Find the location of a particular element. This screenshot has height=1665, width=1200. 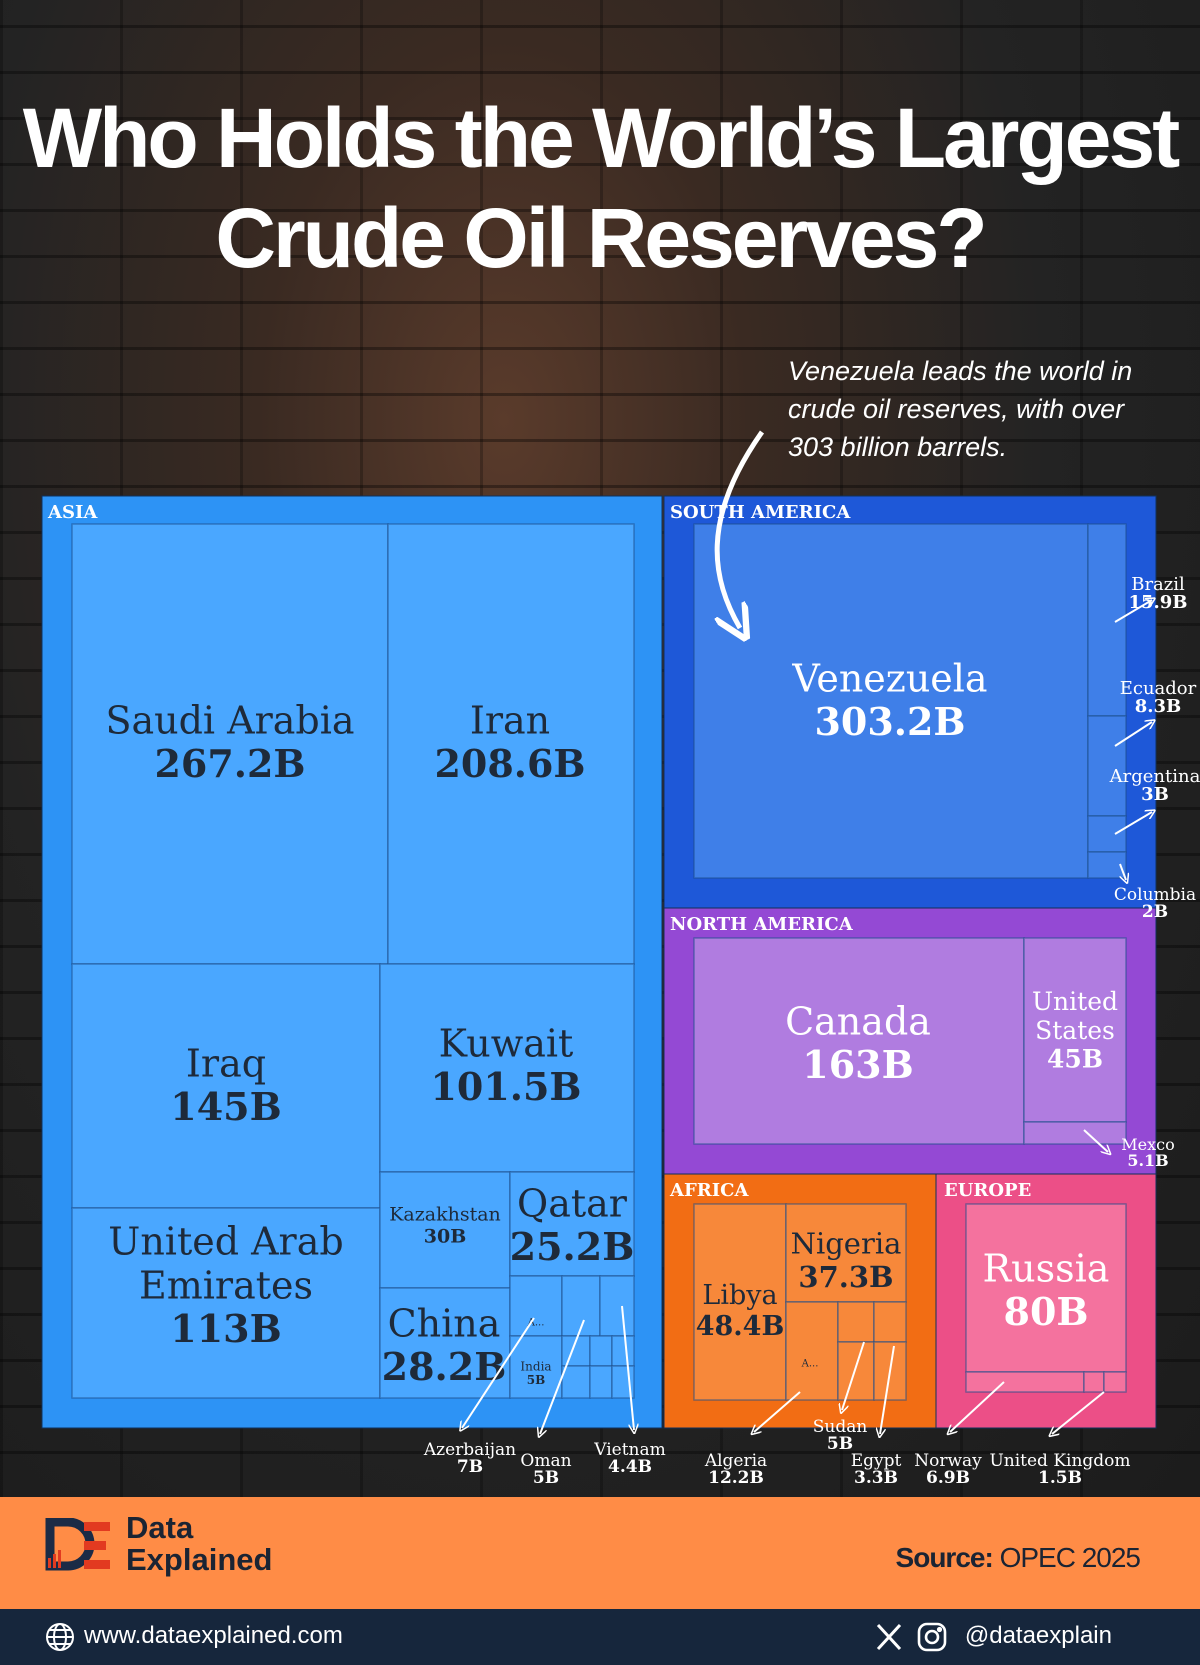

callout-line: Azerbaijan is located at coordinates (469, 1450).